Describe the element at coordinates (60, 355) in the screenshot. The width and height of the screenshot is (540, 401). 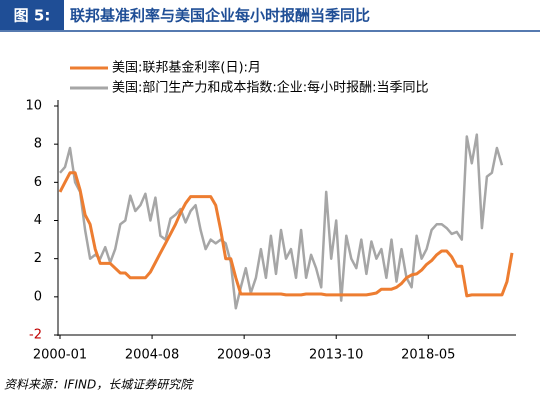
I see `x-tick-label: 2000-01` at that location.